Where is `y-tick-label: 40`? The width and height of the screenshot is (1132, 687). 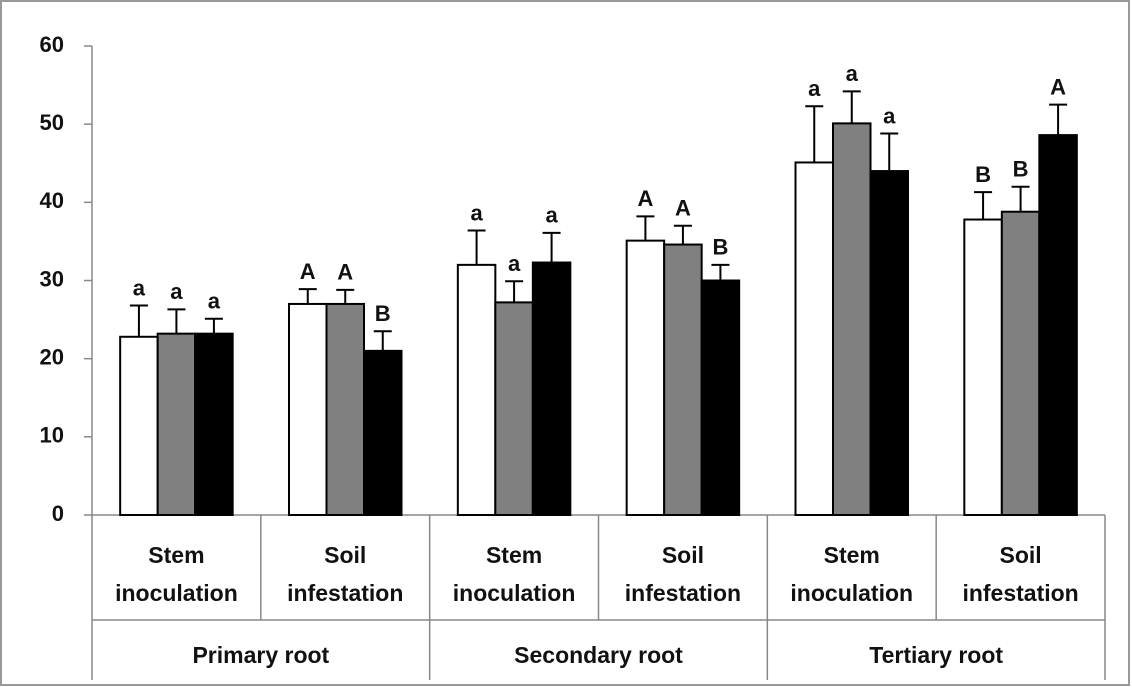
y-tick-label: 40 is located at coordinates (52, 200).